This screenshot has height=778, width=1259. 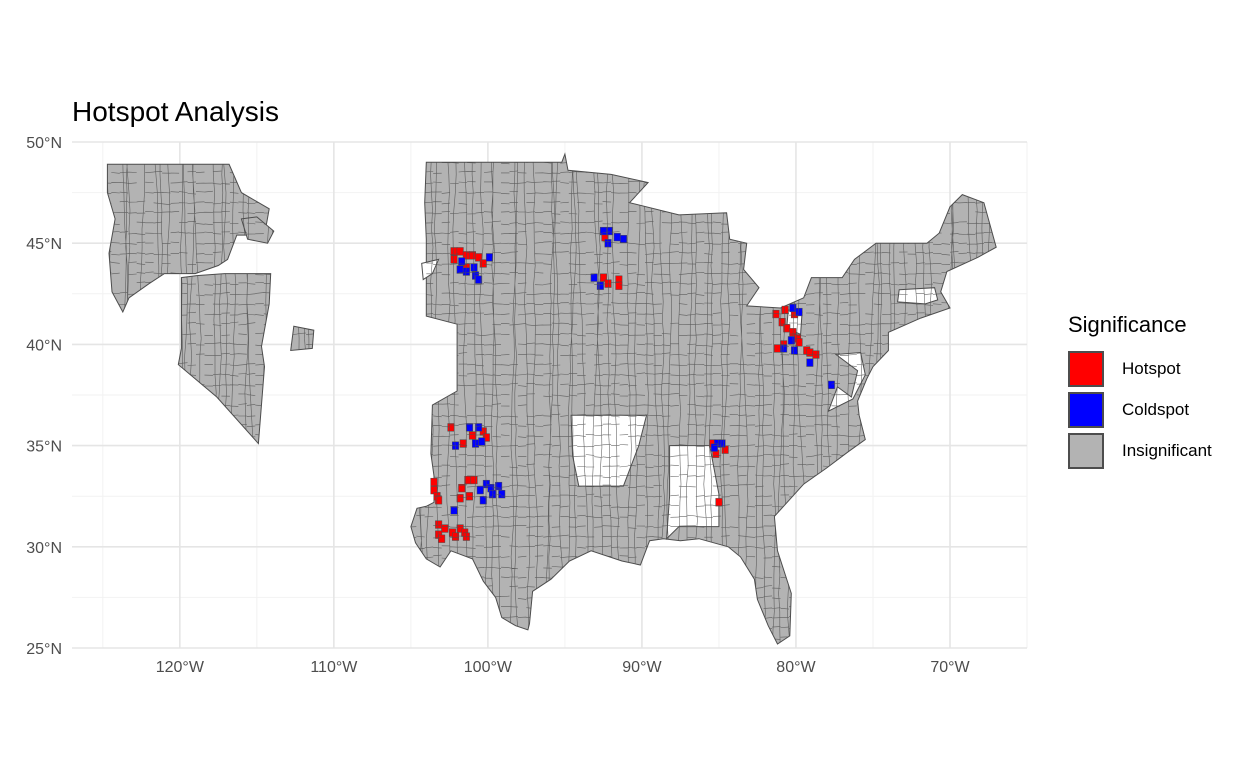 What do you see at coordinates (488, 667) in the screenshot?
I see `x-tick-label: 100°W` at bounding box center [488, 667].